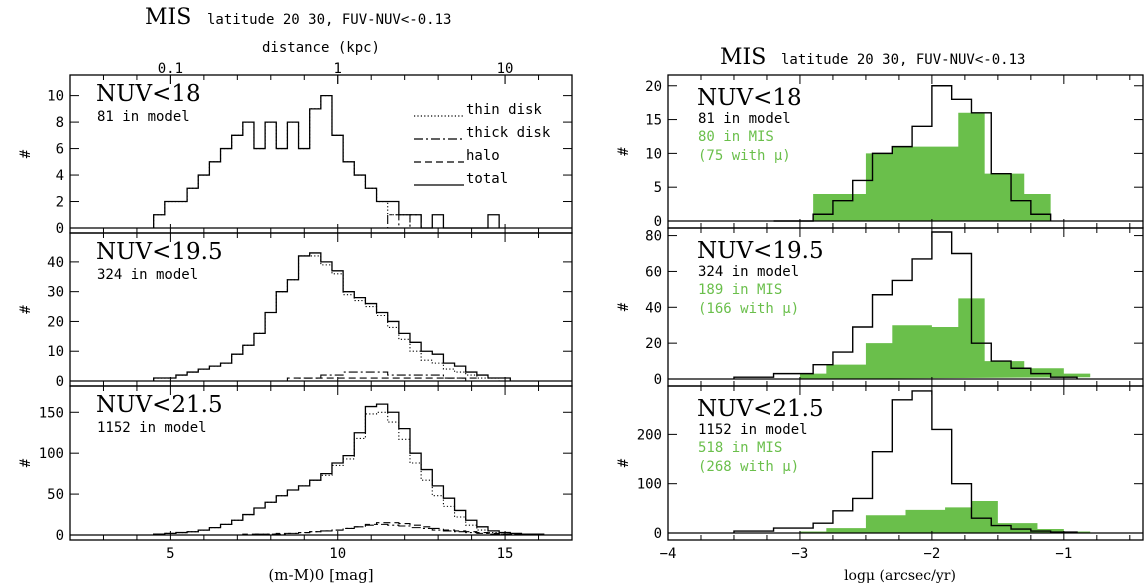 This screenshot has width=1145, height=585. What do you see at coordinates (740, 290) in the screenshot?
I see `panel-mis-label: 189 in MIS` at bounding box center [740, 290].